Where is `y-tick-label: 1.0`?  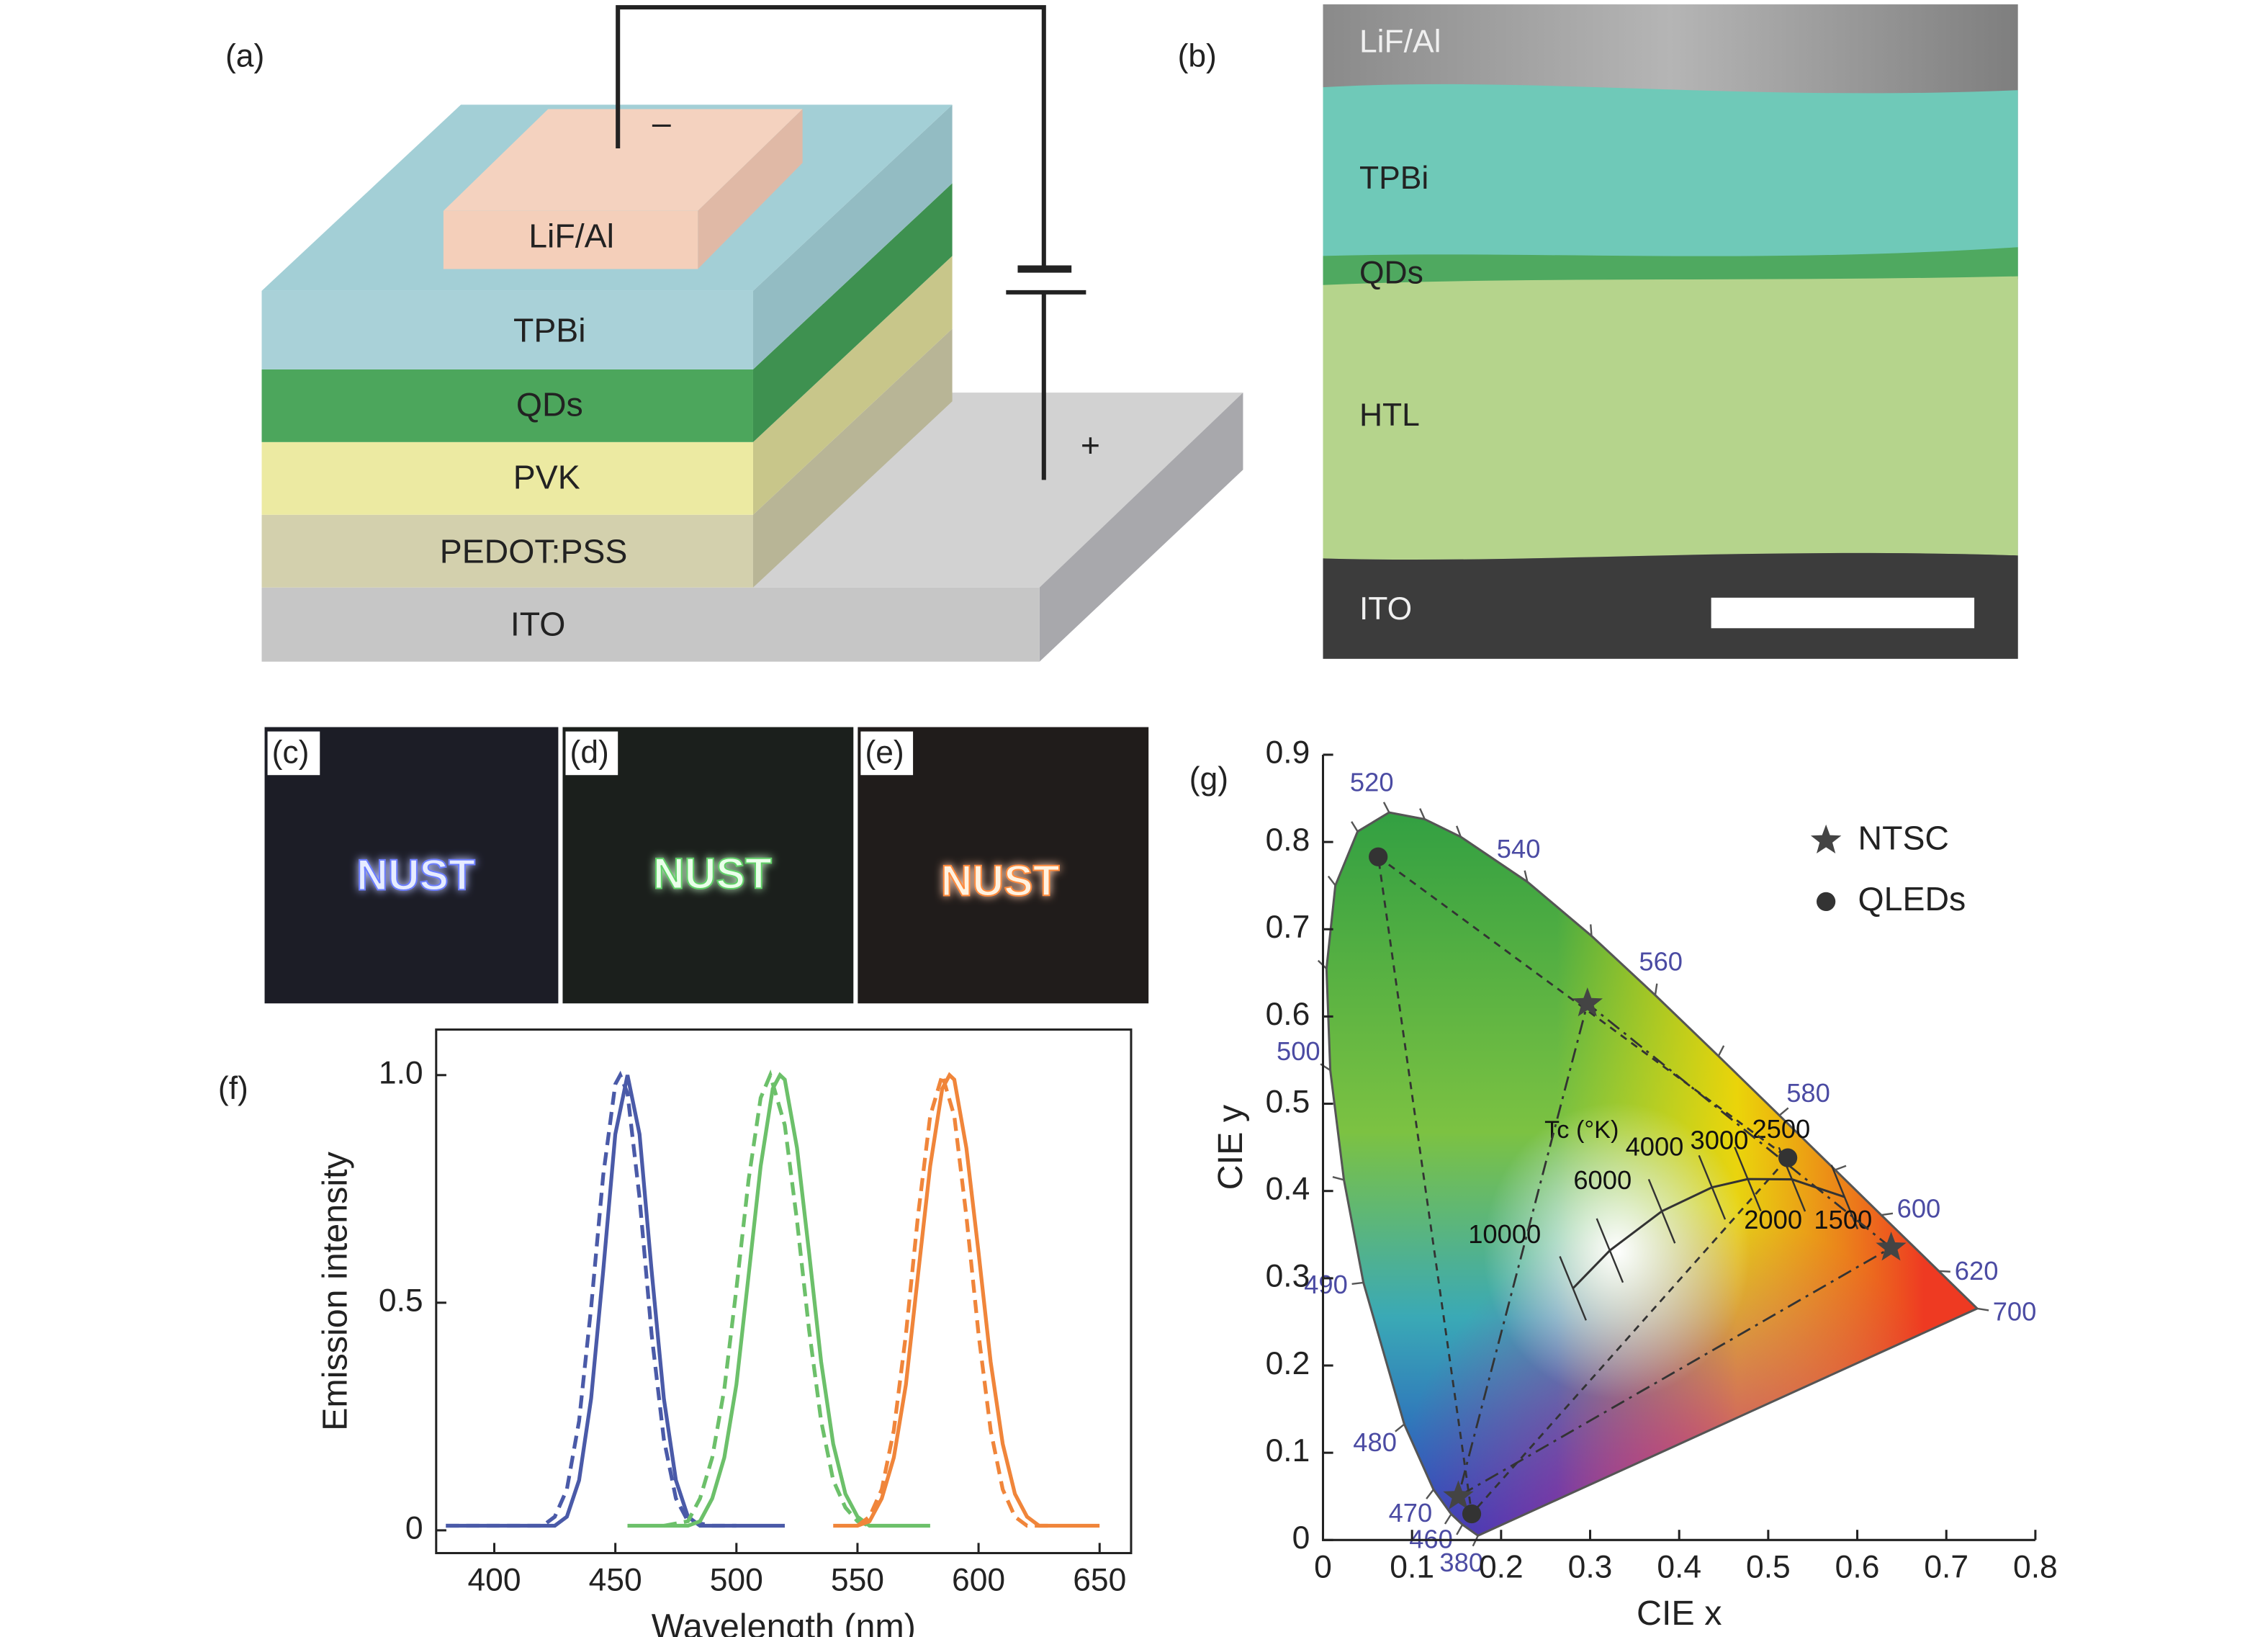
y-tick-label: 1.0 is located at coordinates (401, 1073).